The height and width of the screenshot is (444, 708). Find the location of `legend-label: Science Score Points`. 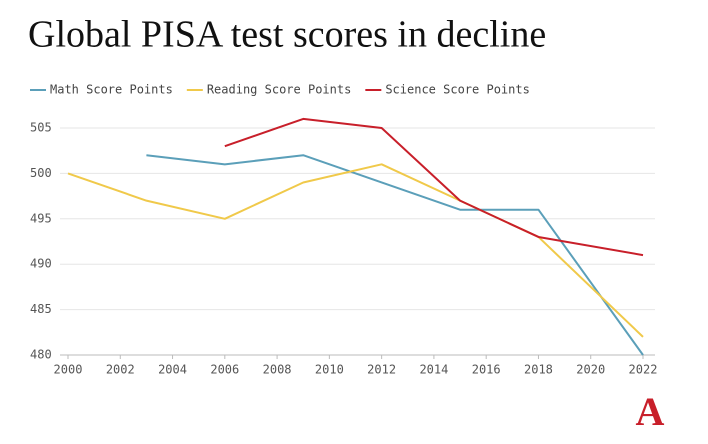

legend-label: Science Score Points is located at coordinates (457, 90).